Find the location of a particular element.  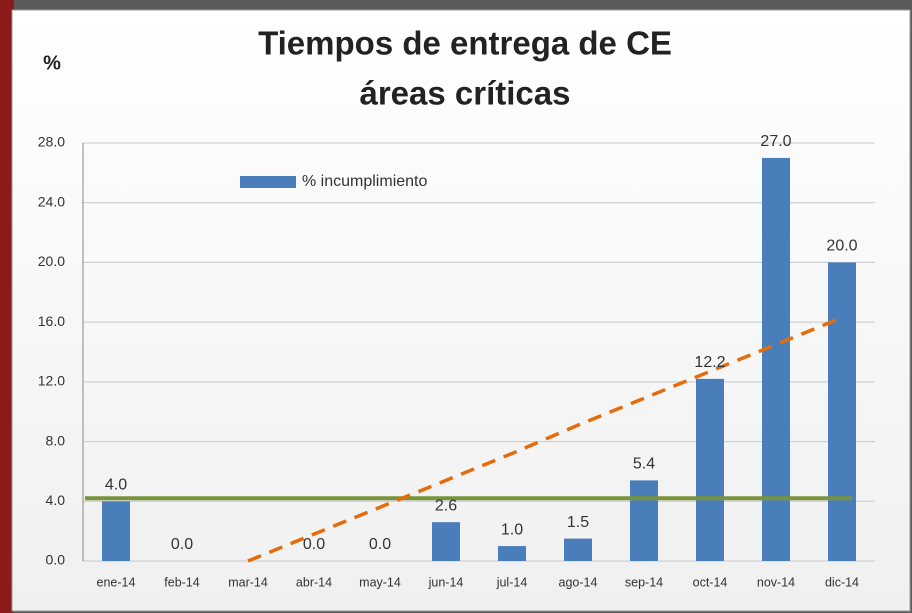

x-tick-label: feb-14 is located at coordinates (181, 582).